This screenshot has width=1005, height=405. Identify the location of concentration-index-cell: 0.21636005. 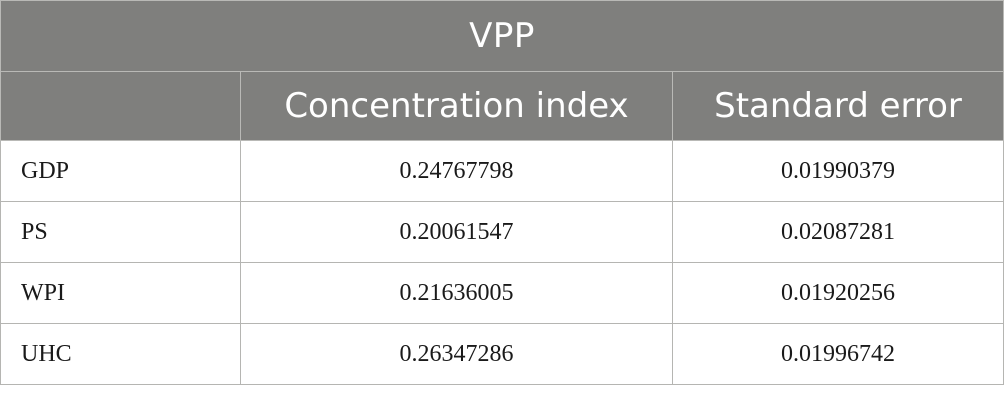
(456, 293).